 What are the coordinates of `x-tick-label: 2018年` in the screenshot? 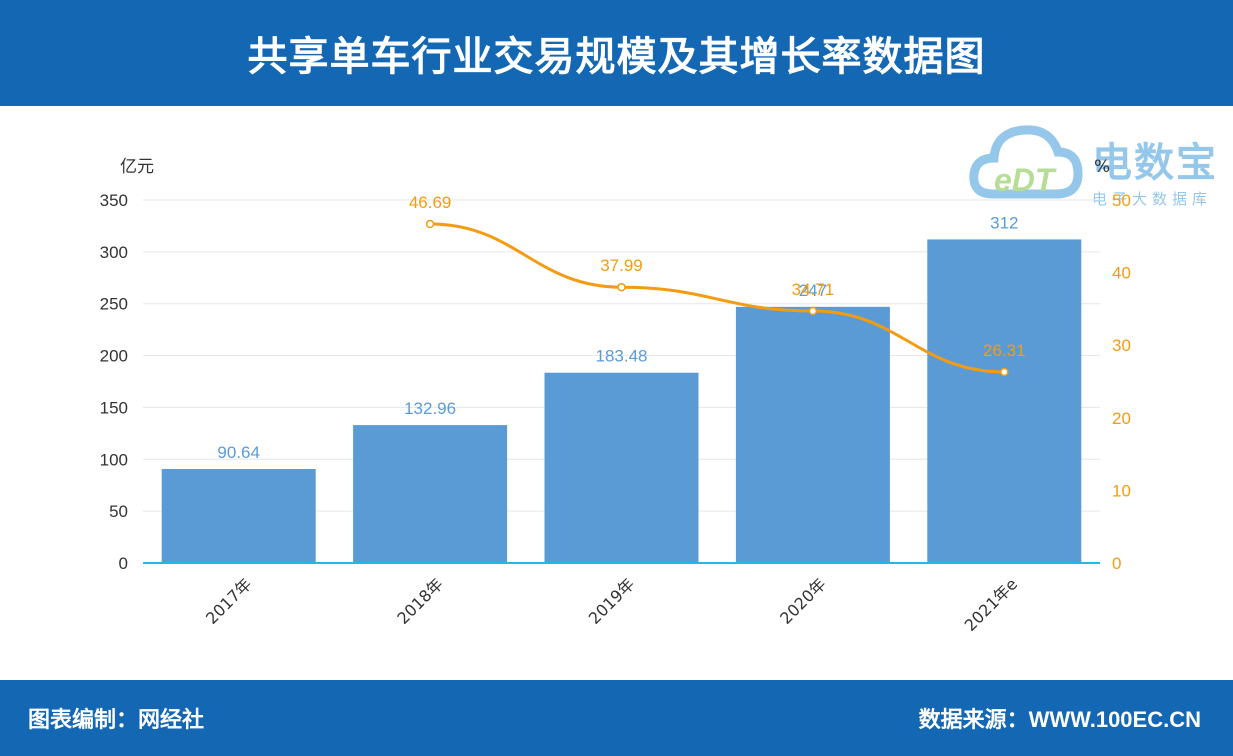 It's located at (420, 601).